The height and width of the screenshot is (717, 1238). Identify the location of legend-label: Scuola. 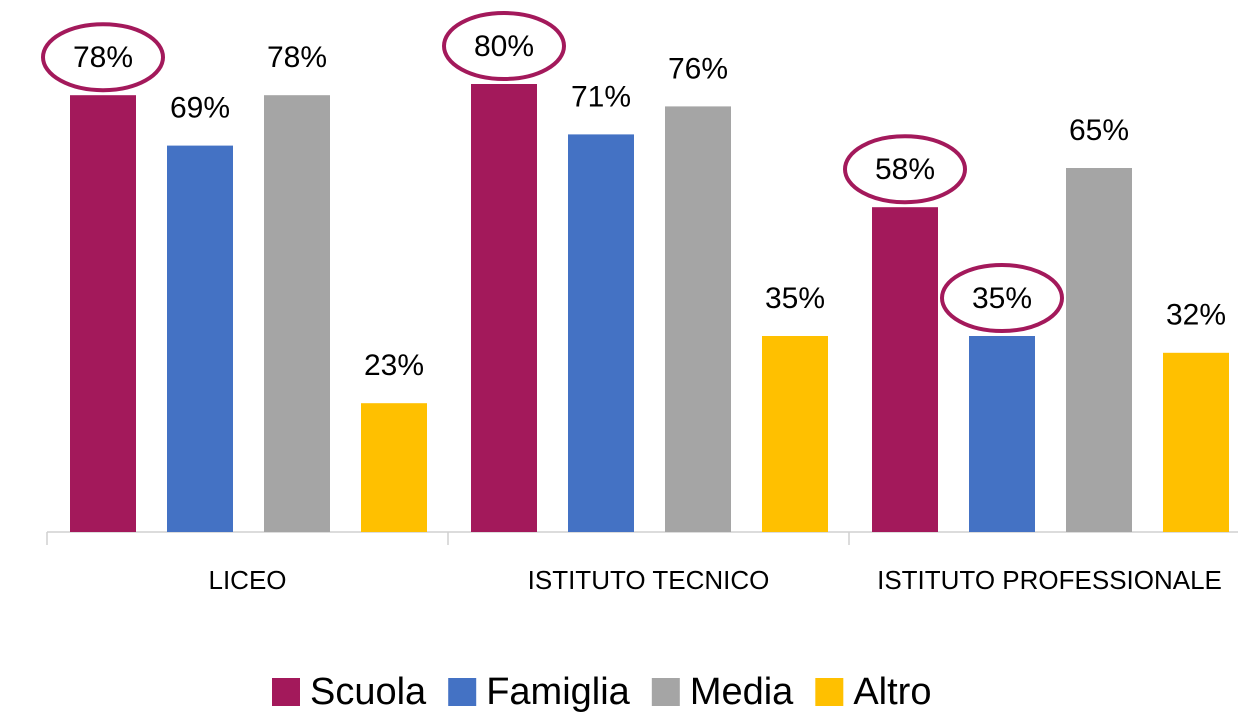
(368, 692).